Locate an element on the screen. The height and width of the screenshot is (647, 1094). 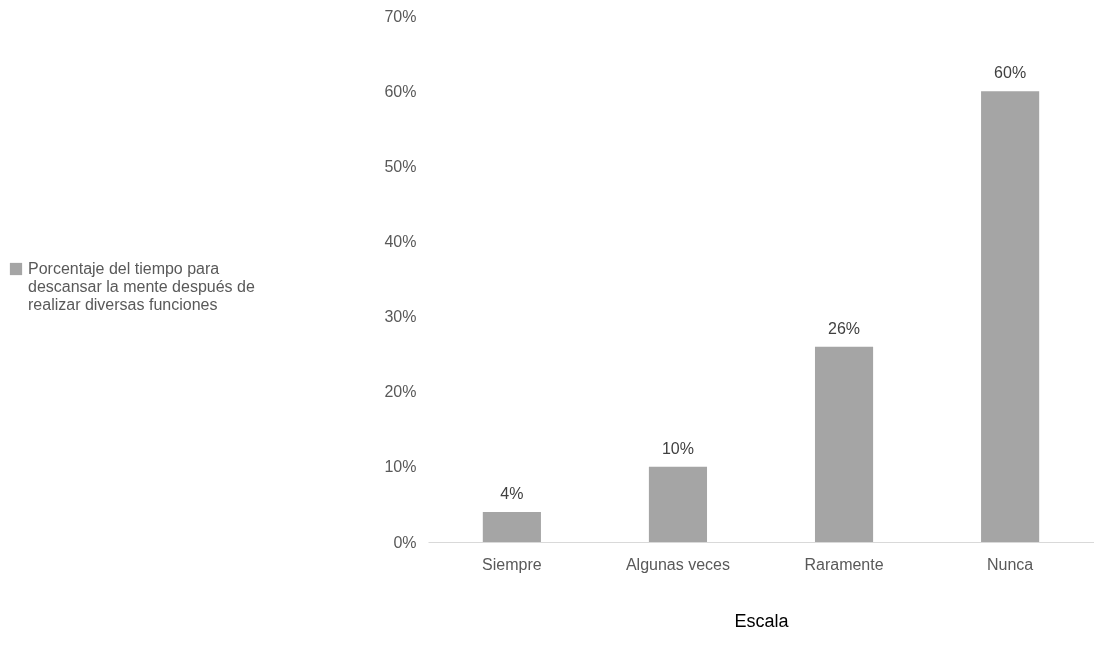
x-axis-title: Escala is located at coordinates (762, 620).